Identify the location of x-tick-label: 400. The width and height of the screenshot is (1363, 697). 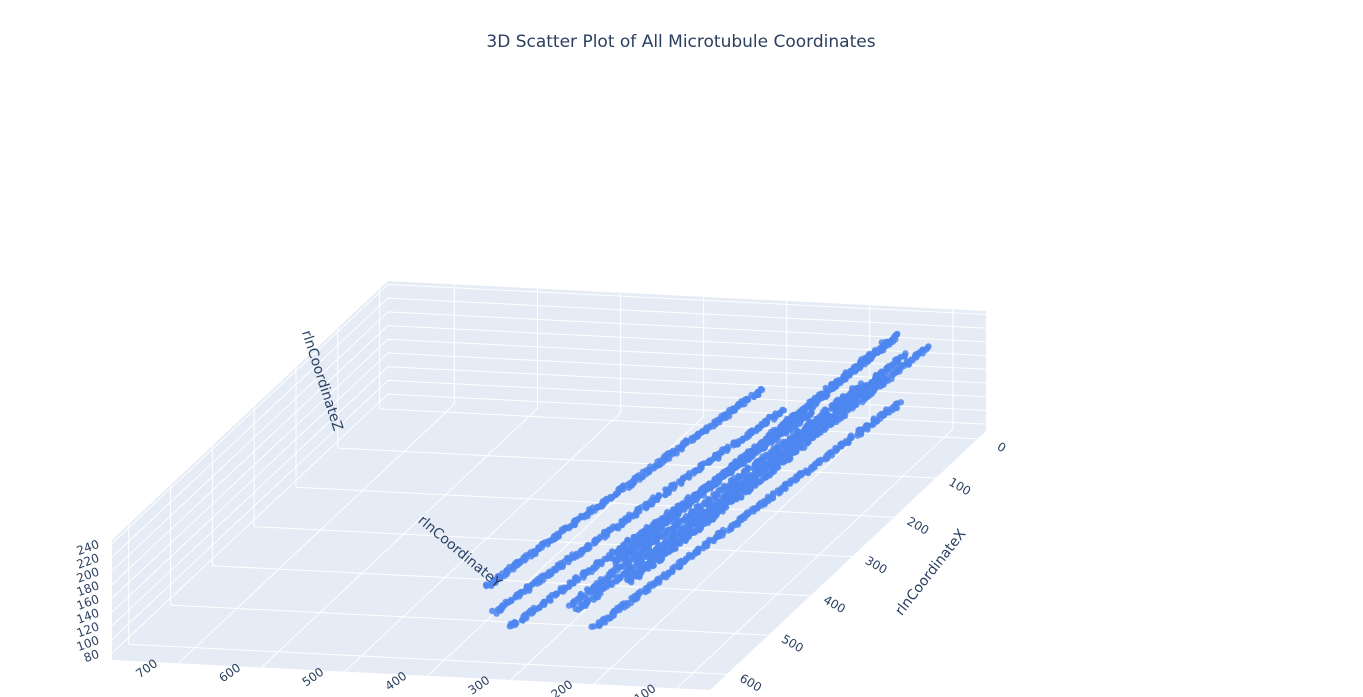
(834, 605).